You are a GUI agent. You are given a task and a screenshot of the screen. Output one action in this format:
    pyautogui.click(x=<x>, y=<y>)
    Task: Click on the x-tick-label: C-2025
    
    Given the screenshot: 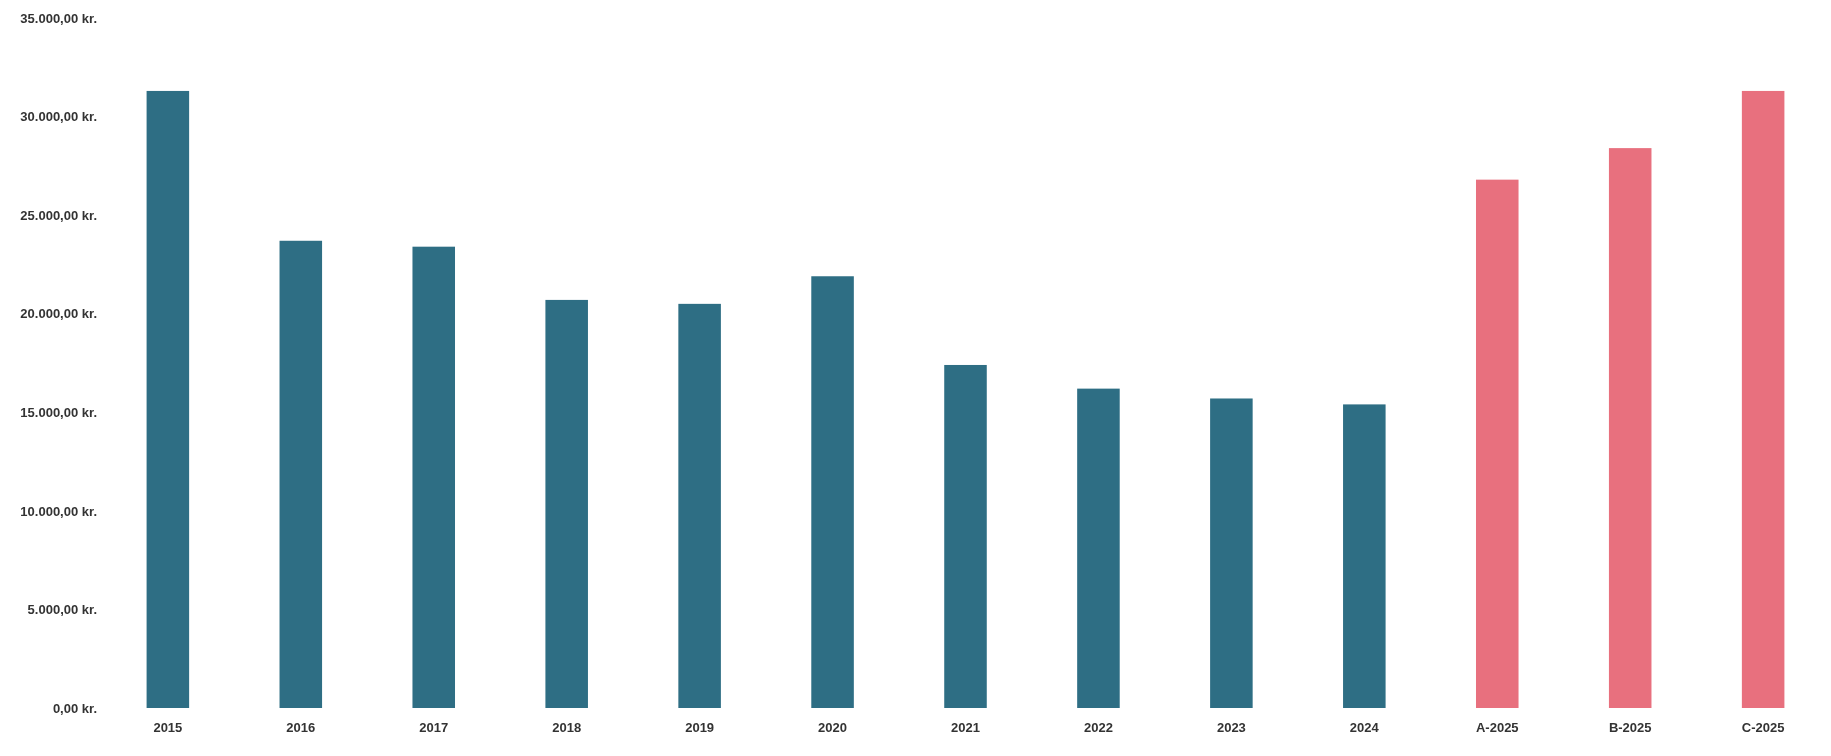 What is the action you would take?
    pyautogui.click(x=1763, y=727)
    